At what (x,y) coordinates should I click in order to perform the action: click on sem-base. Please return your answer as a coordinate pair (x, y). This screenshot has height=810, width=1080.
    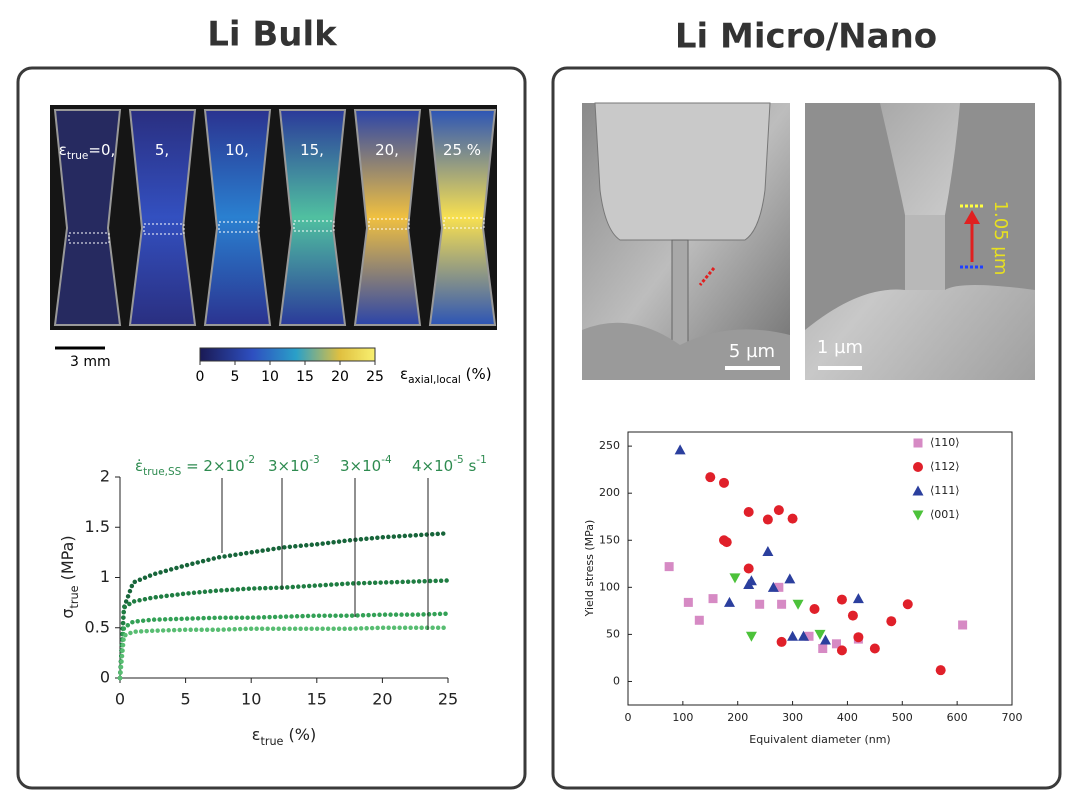
    Looking at the image, I should click on (686, 351).